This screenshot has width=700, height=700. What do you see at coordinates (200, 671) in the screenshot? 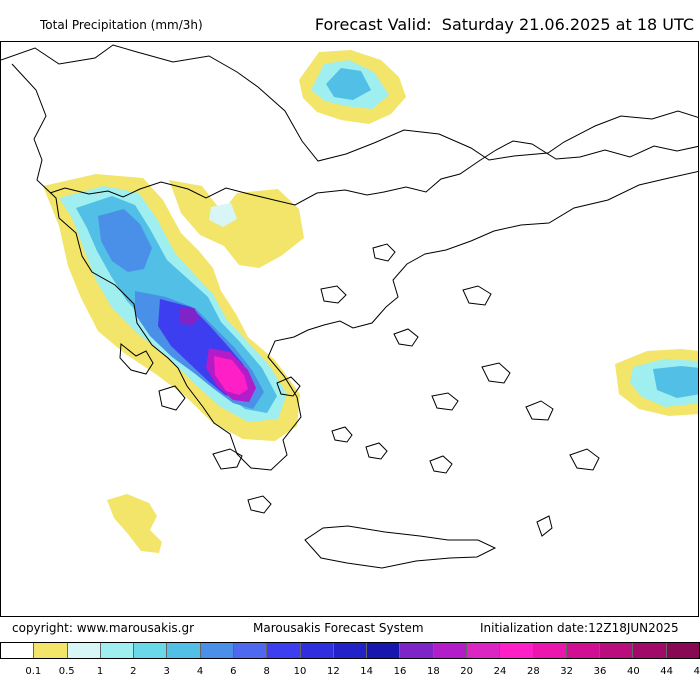
I see `legend-tick-label: 4` at bounding box center [200, 671].